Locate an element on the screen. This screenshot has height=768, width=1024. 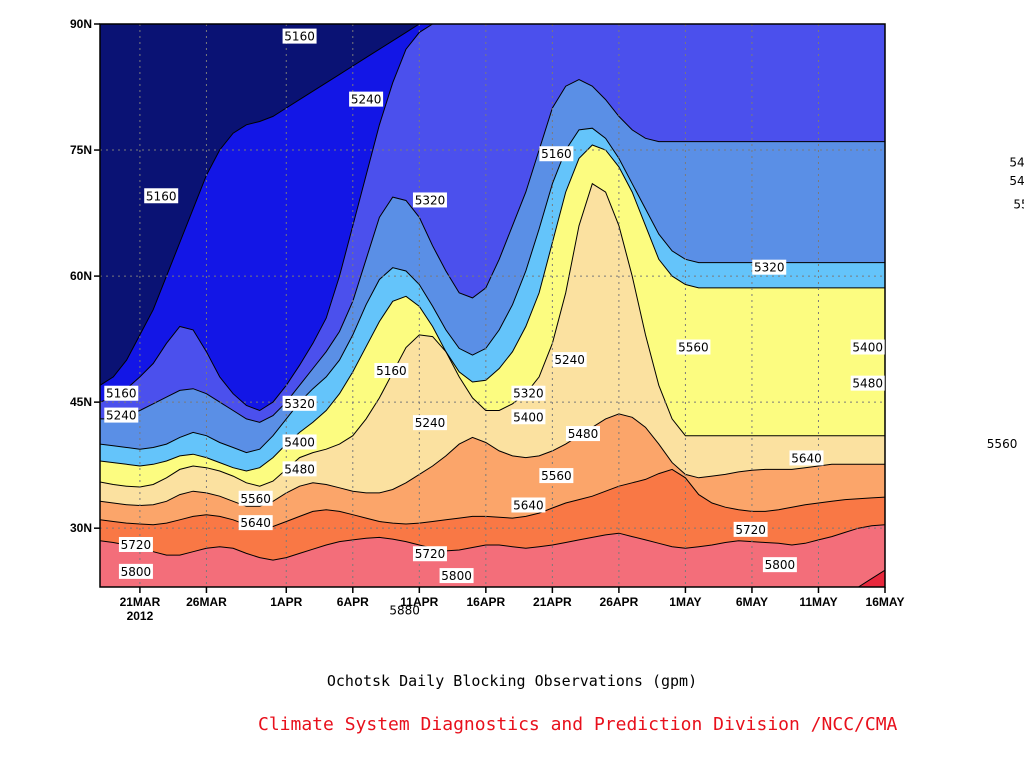
x-tick-label: 6MAY is located at coordinates (752, 602).